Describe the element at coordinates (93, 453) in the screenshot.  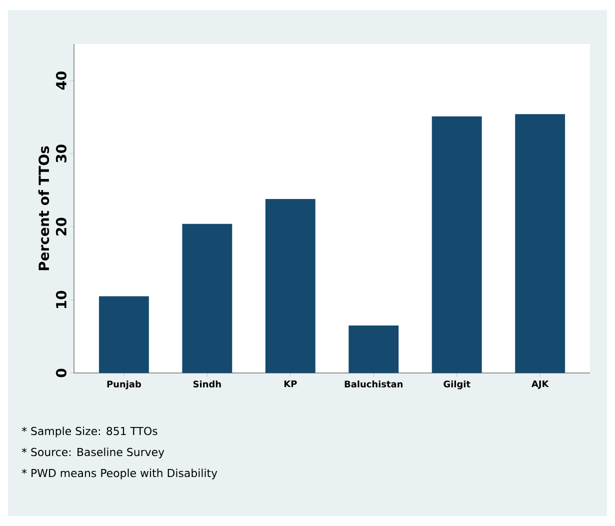
I see `text: * Source: Baseline Survey` at that location.